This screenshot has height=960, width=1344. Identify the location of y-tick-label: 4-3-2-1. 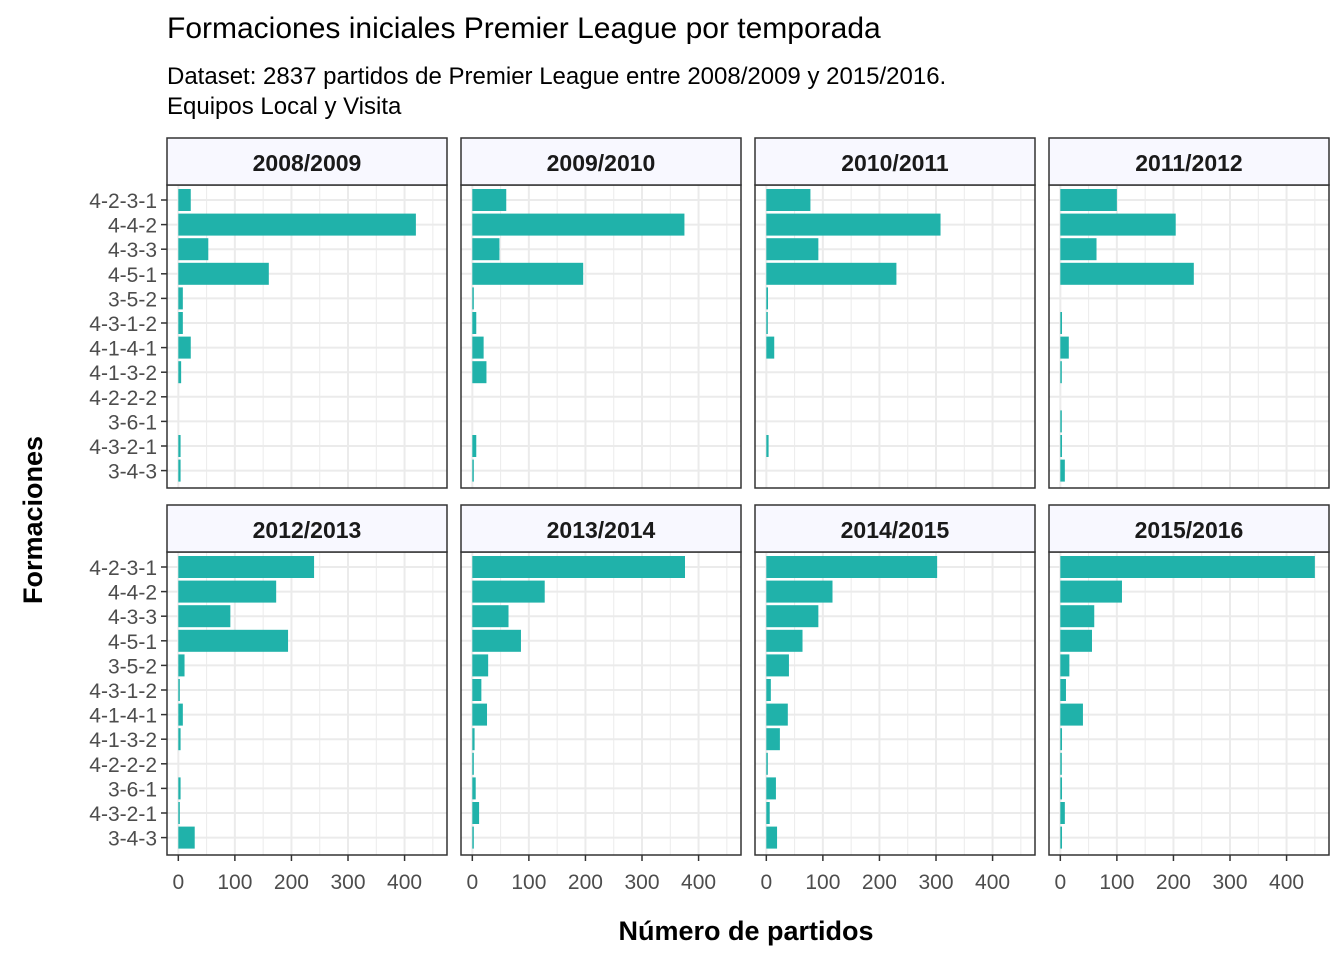
(123, 814).